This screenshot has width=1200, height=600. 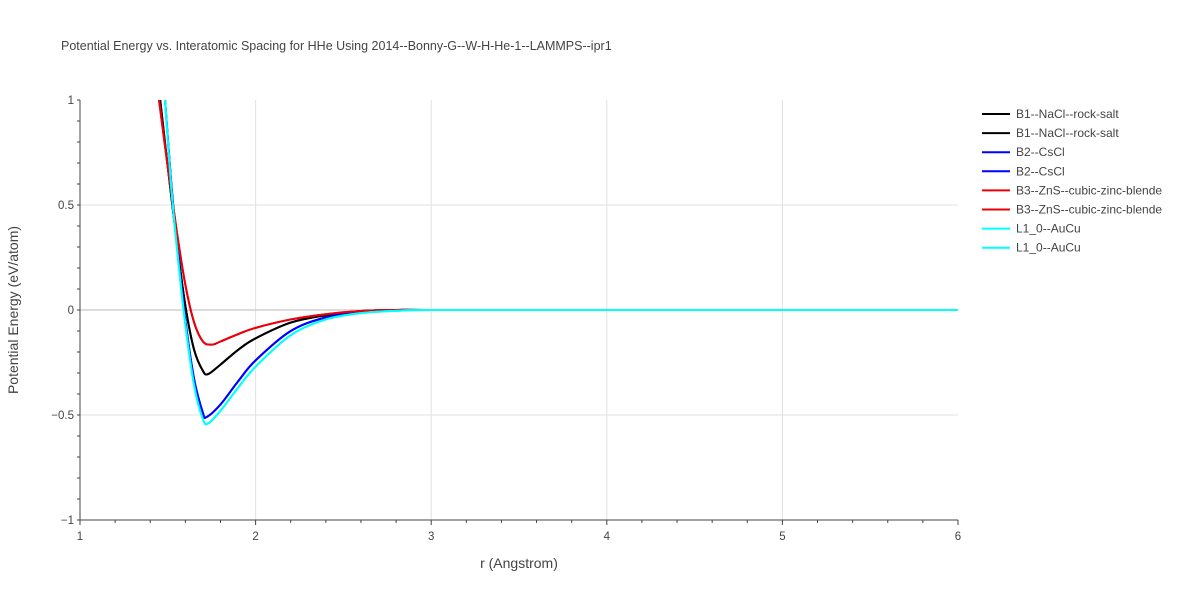 I want to click on x-tick-label: 2, so click(x=255, y=537).